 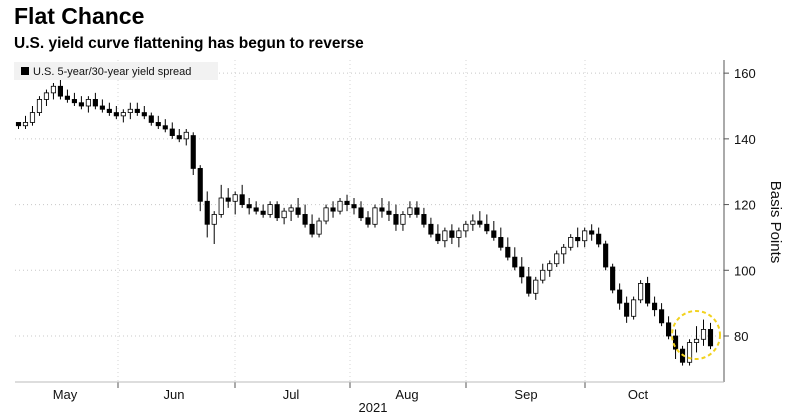 What do you see at coordinates (638, 394) in the screenshot?
I see `month-label: Oct` at bounding box center [638, 394].